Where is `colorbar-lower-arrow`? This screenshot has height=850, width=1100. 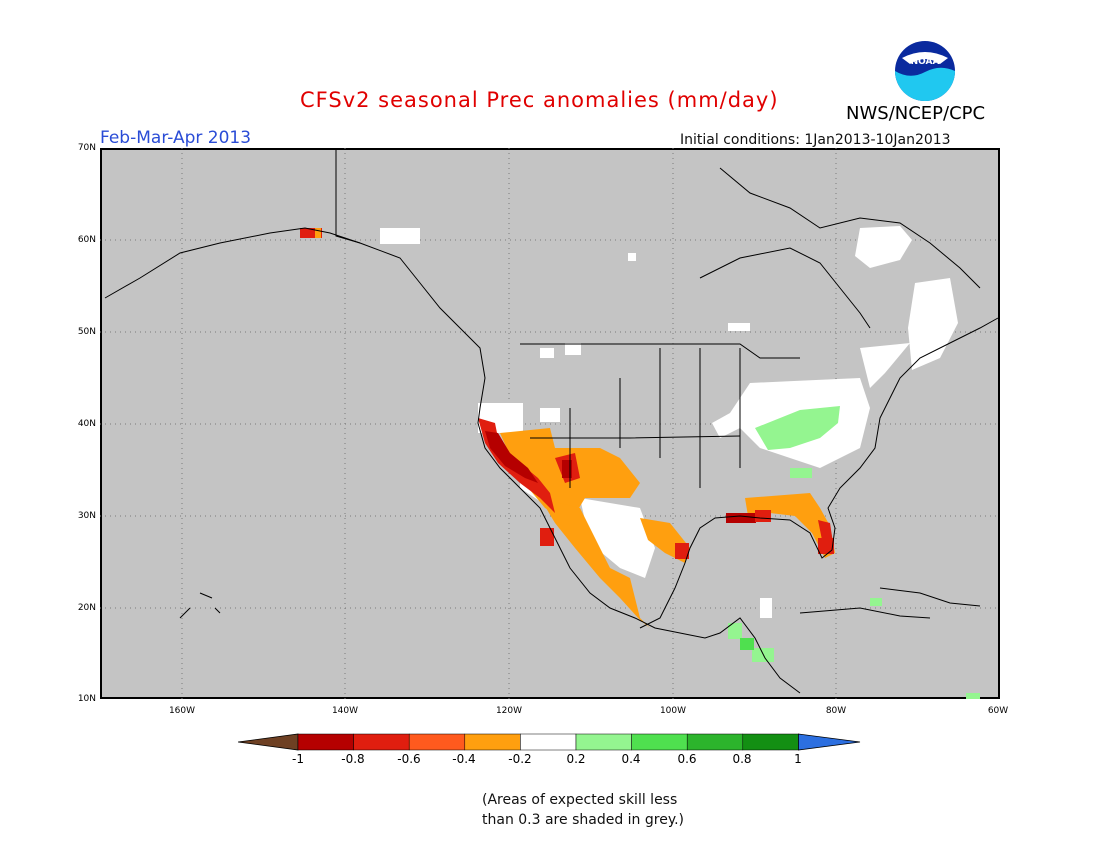 colorbar-lower-arrow is located at coordinates (268, 742).